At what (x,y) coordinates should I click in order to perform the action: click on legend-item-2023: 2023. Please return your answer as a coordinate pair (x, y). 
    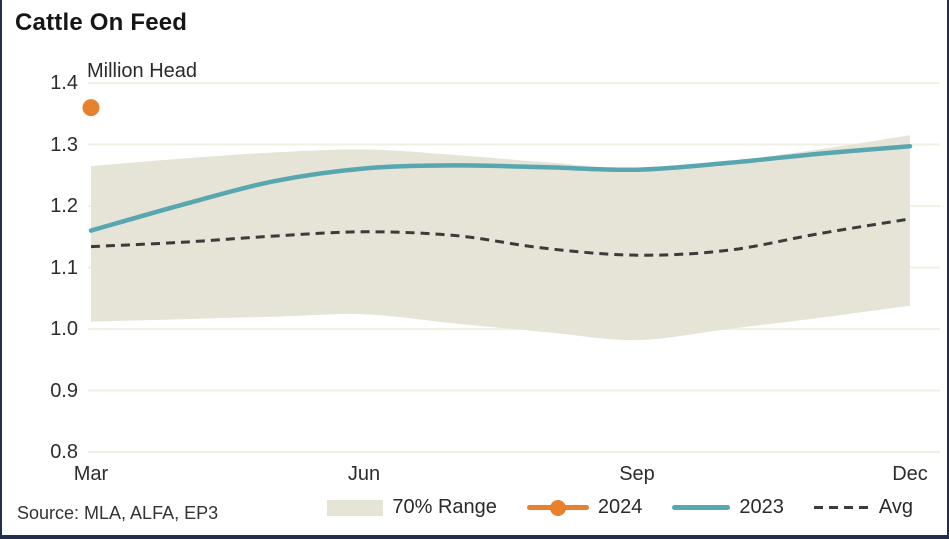
    Looking at the image, I should click on (728, 507).